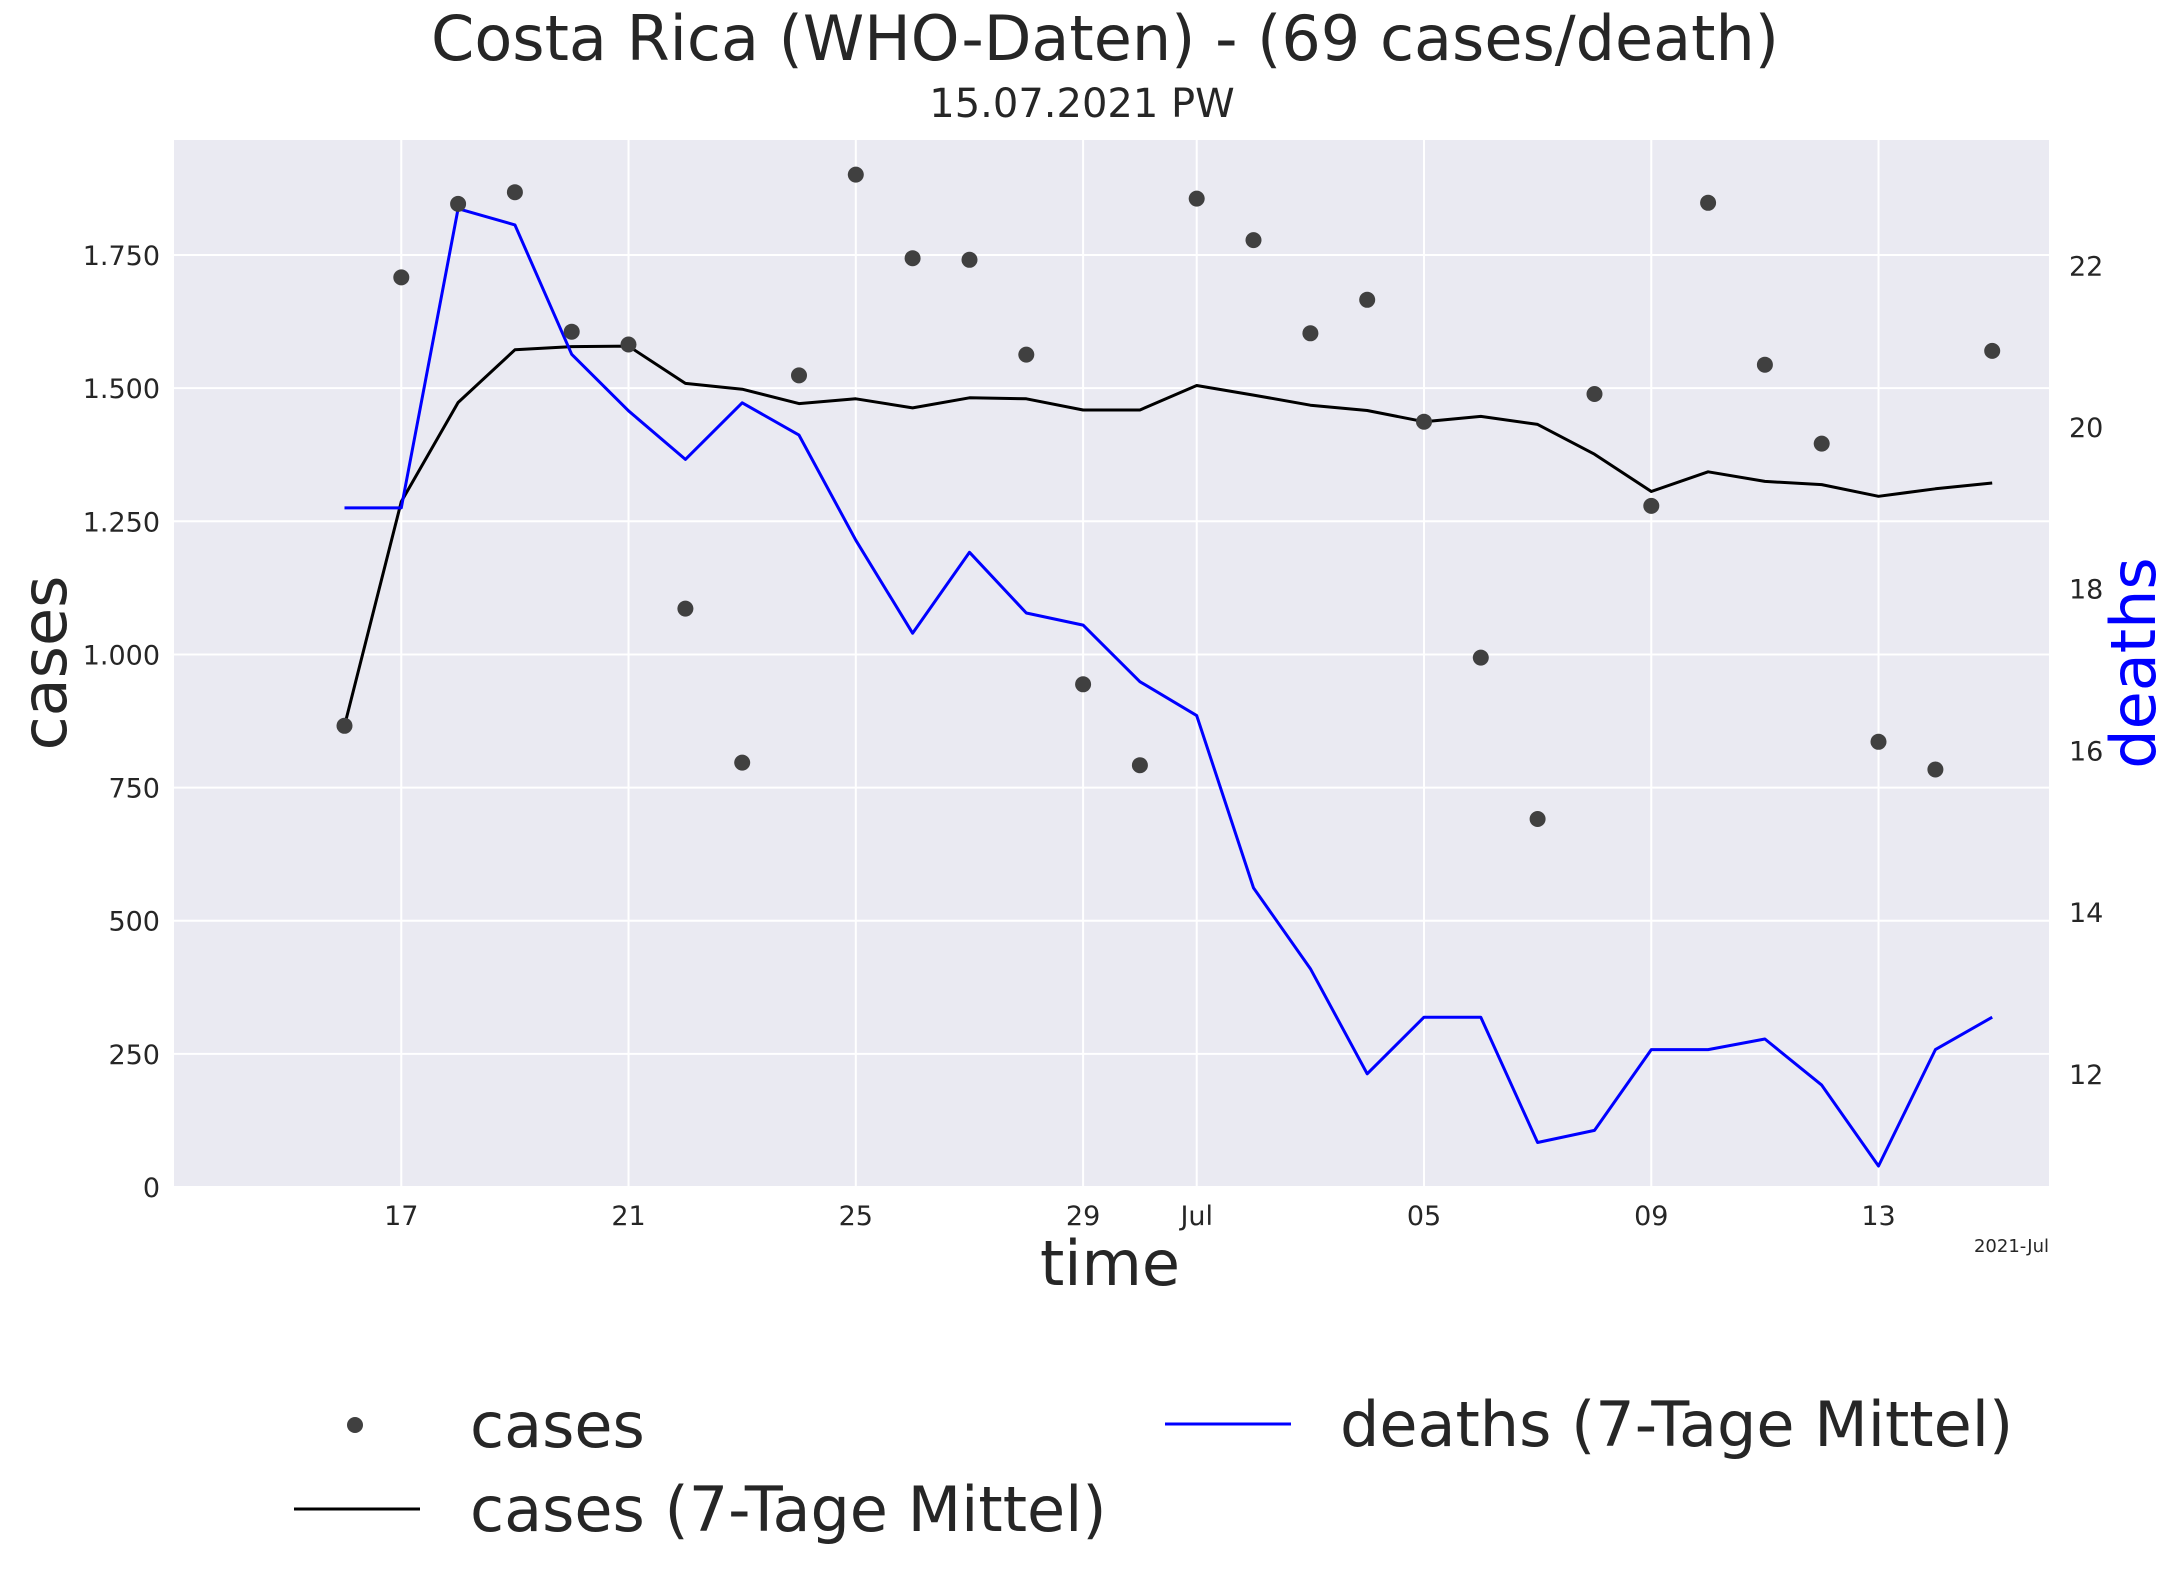 The height and width of the screenshot is (1578, 2162). What do you see at coordinates (401, 1216) in the screenshot?
I see `x-tick-label: 17` at bounding box center [401, 1216].